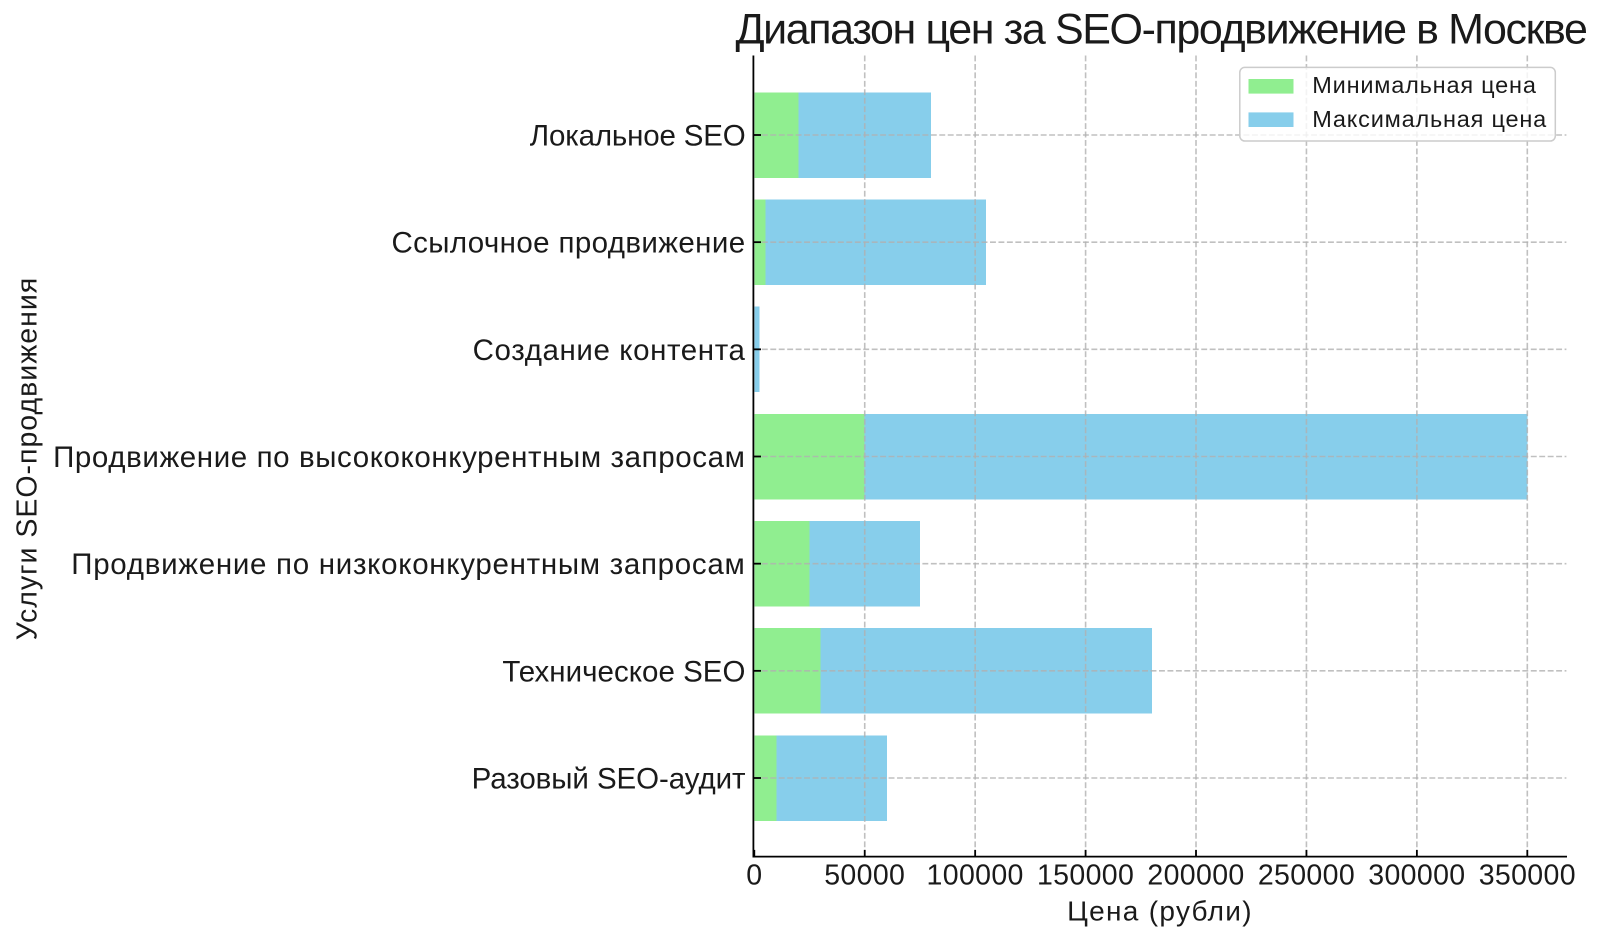 The width and height of the screenshot is (1600, 943). What do you see at coordinates (1527, 876) in the screenshot?
I see `svg-text: 350000` at bounding box center [1527, 876].